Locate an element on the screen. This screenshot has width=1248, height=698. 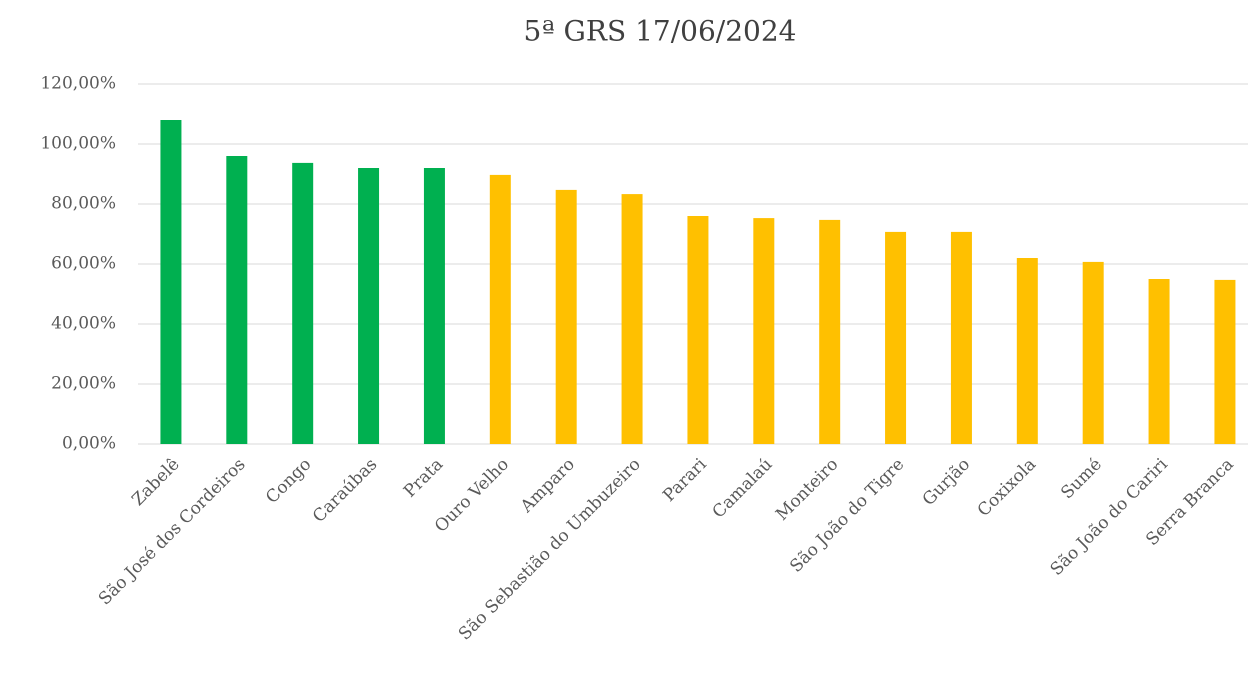
y-tick-label: 80,00% is located at coordinates (83, 204).